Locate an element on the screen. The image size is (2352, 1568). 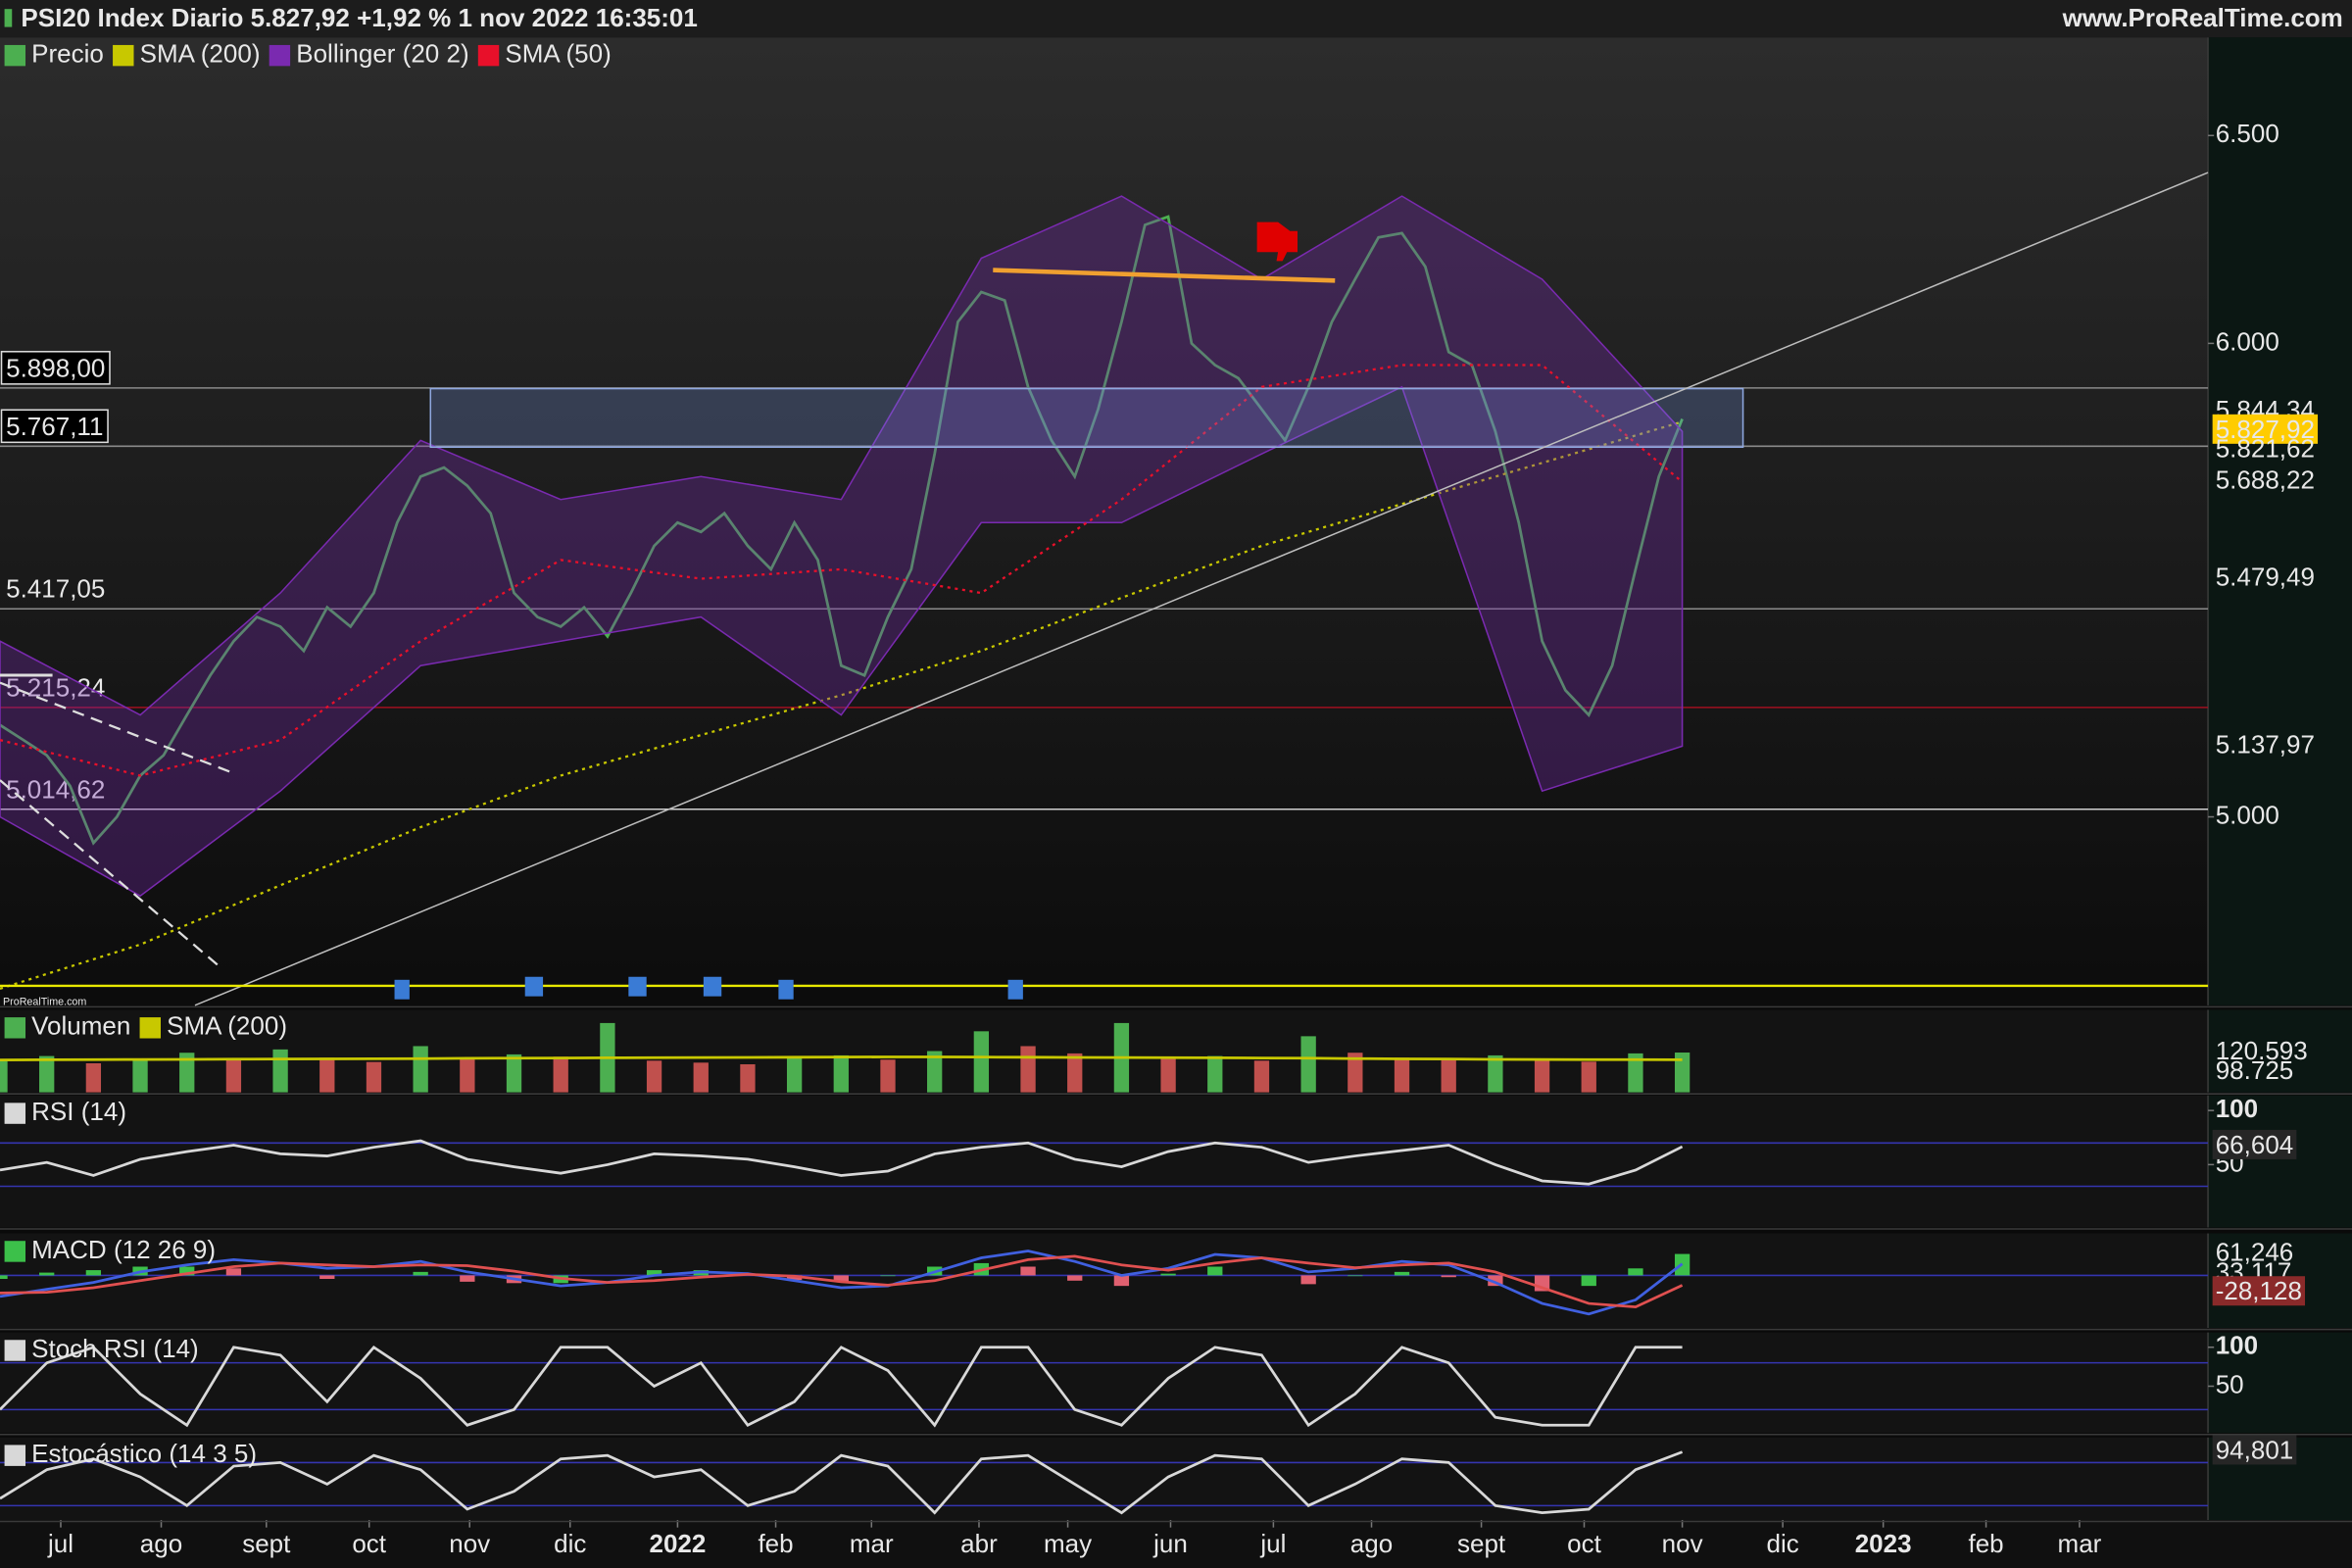
x-tick-label: mar is located at coordinates (872, 1543).